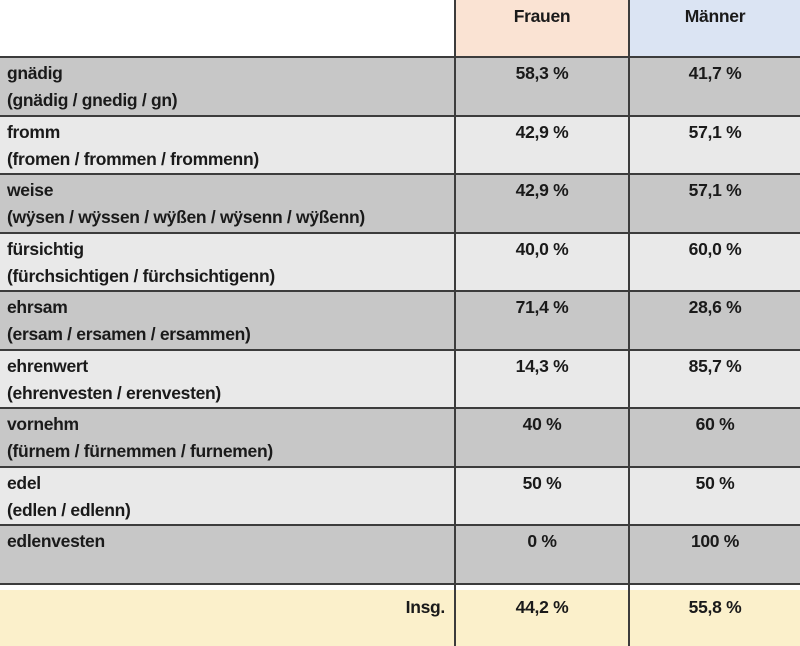 Image resolution: width=800 pixels, height=646 pixels. I want to click on term-cell: edlenvesten, so click(227, 554).